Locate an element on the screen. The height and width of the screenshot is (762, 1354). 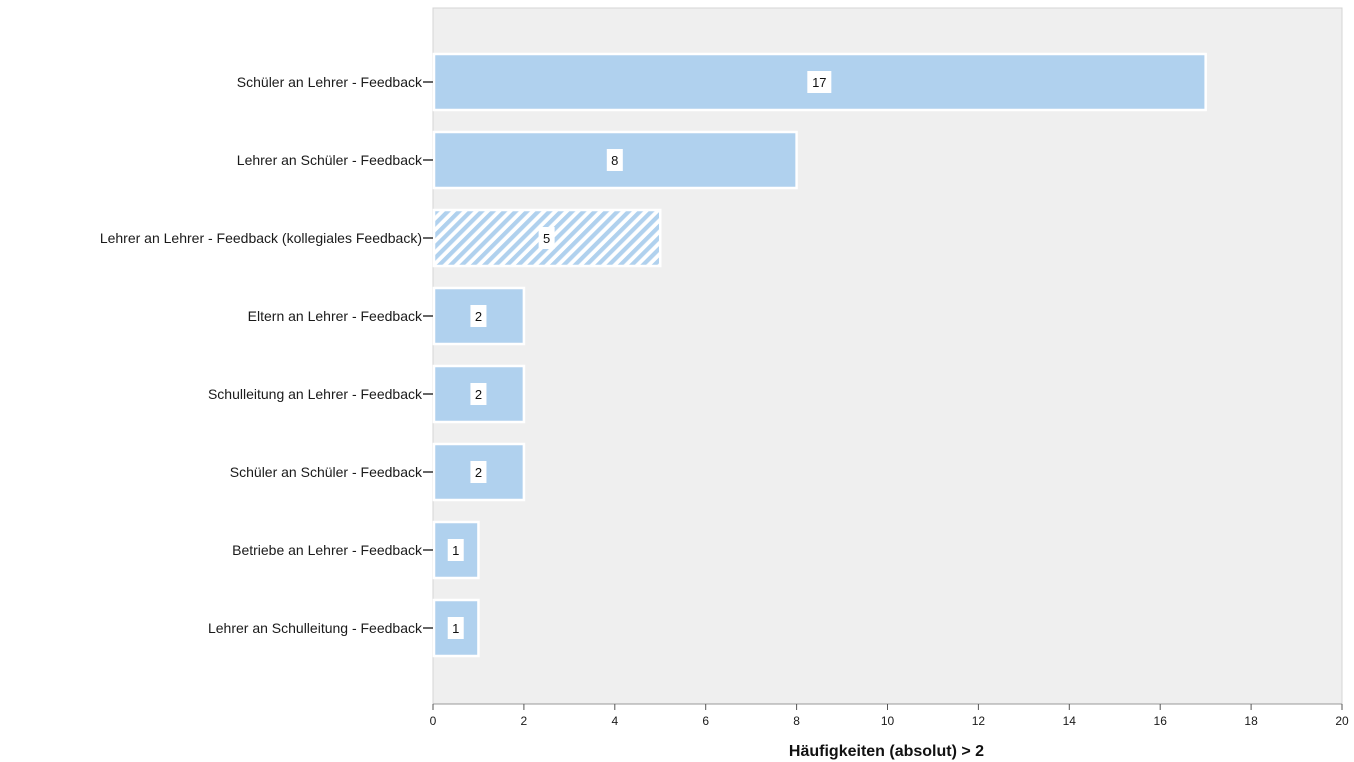
x-tick-label-7: 14 is located at coordinates (1070, 721).